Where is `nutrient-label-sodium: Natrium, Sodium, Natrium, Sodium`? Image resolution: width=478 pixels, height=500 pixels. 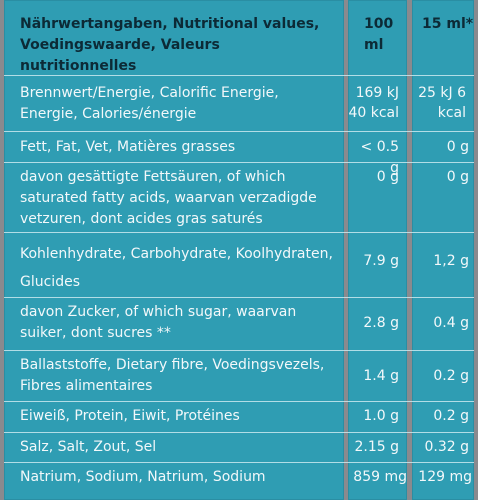 nutrient-label-sodium: Natrium, Sodium, Natrium, Sodium is located at coordinates (143, 477).